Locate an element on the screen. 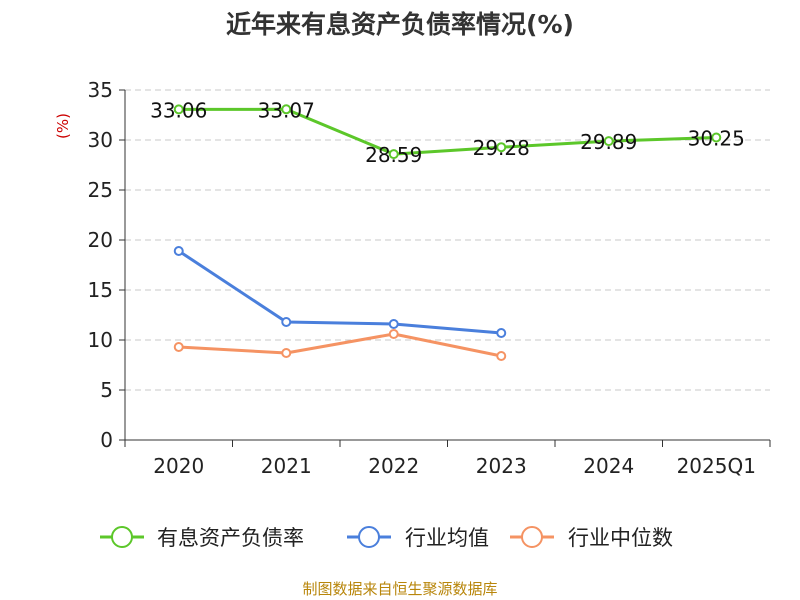 The width and height of the screenshot is (800, 600). data-label: 33.06 is located at coordinates (178, 110).